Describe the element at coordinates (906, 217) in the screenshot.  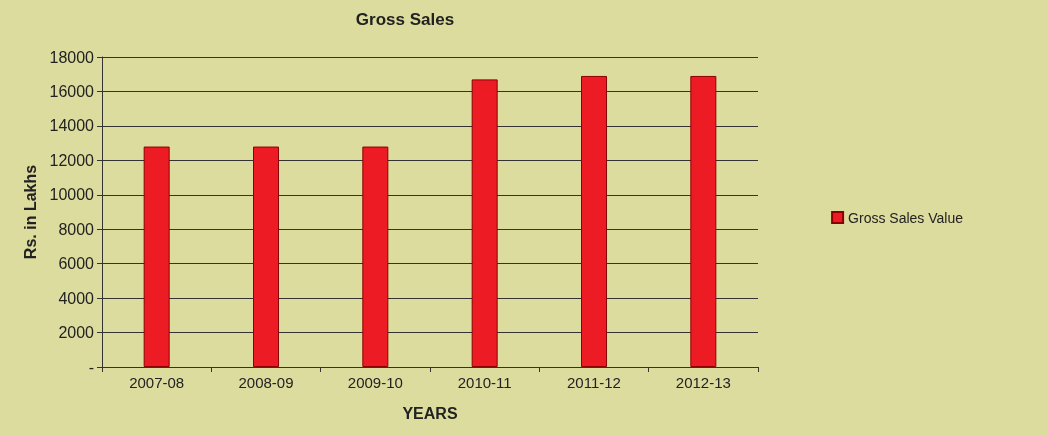
I see `legend-label: Gross Sales Value` at that location.